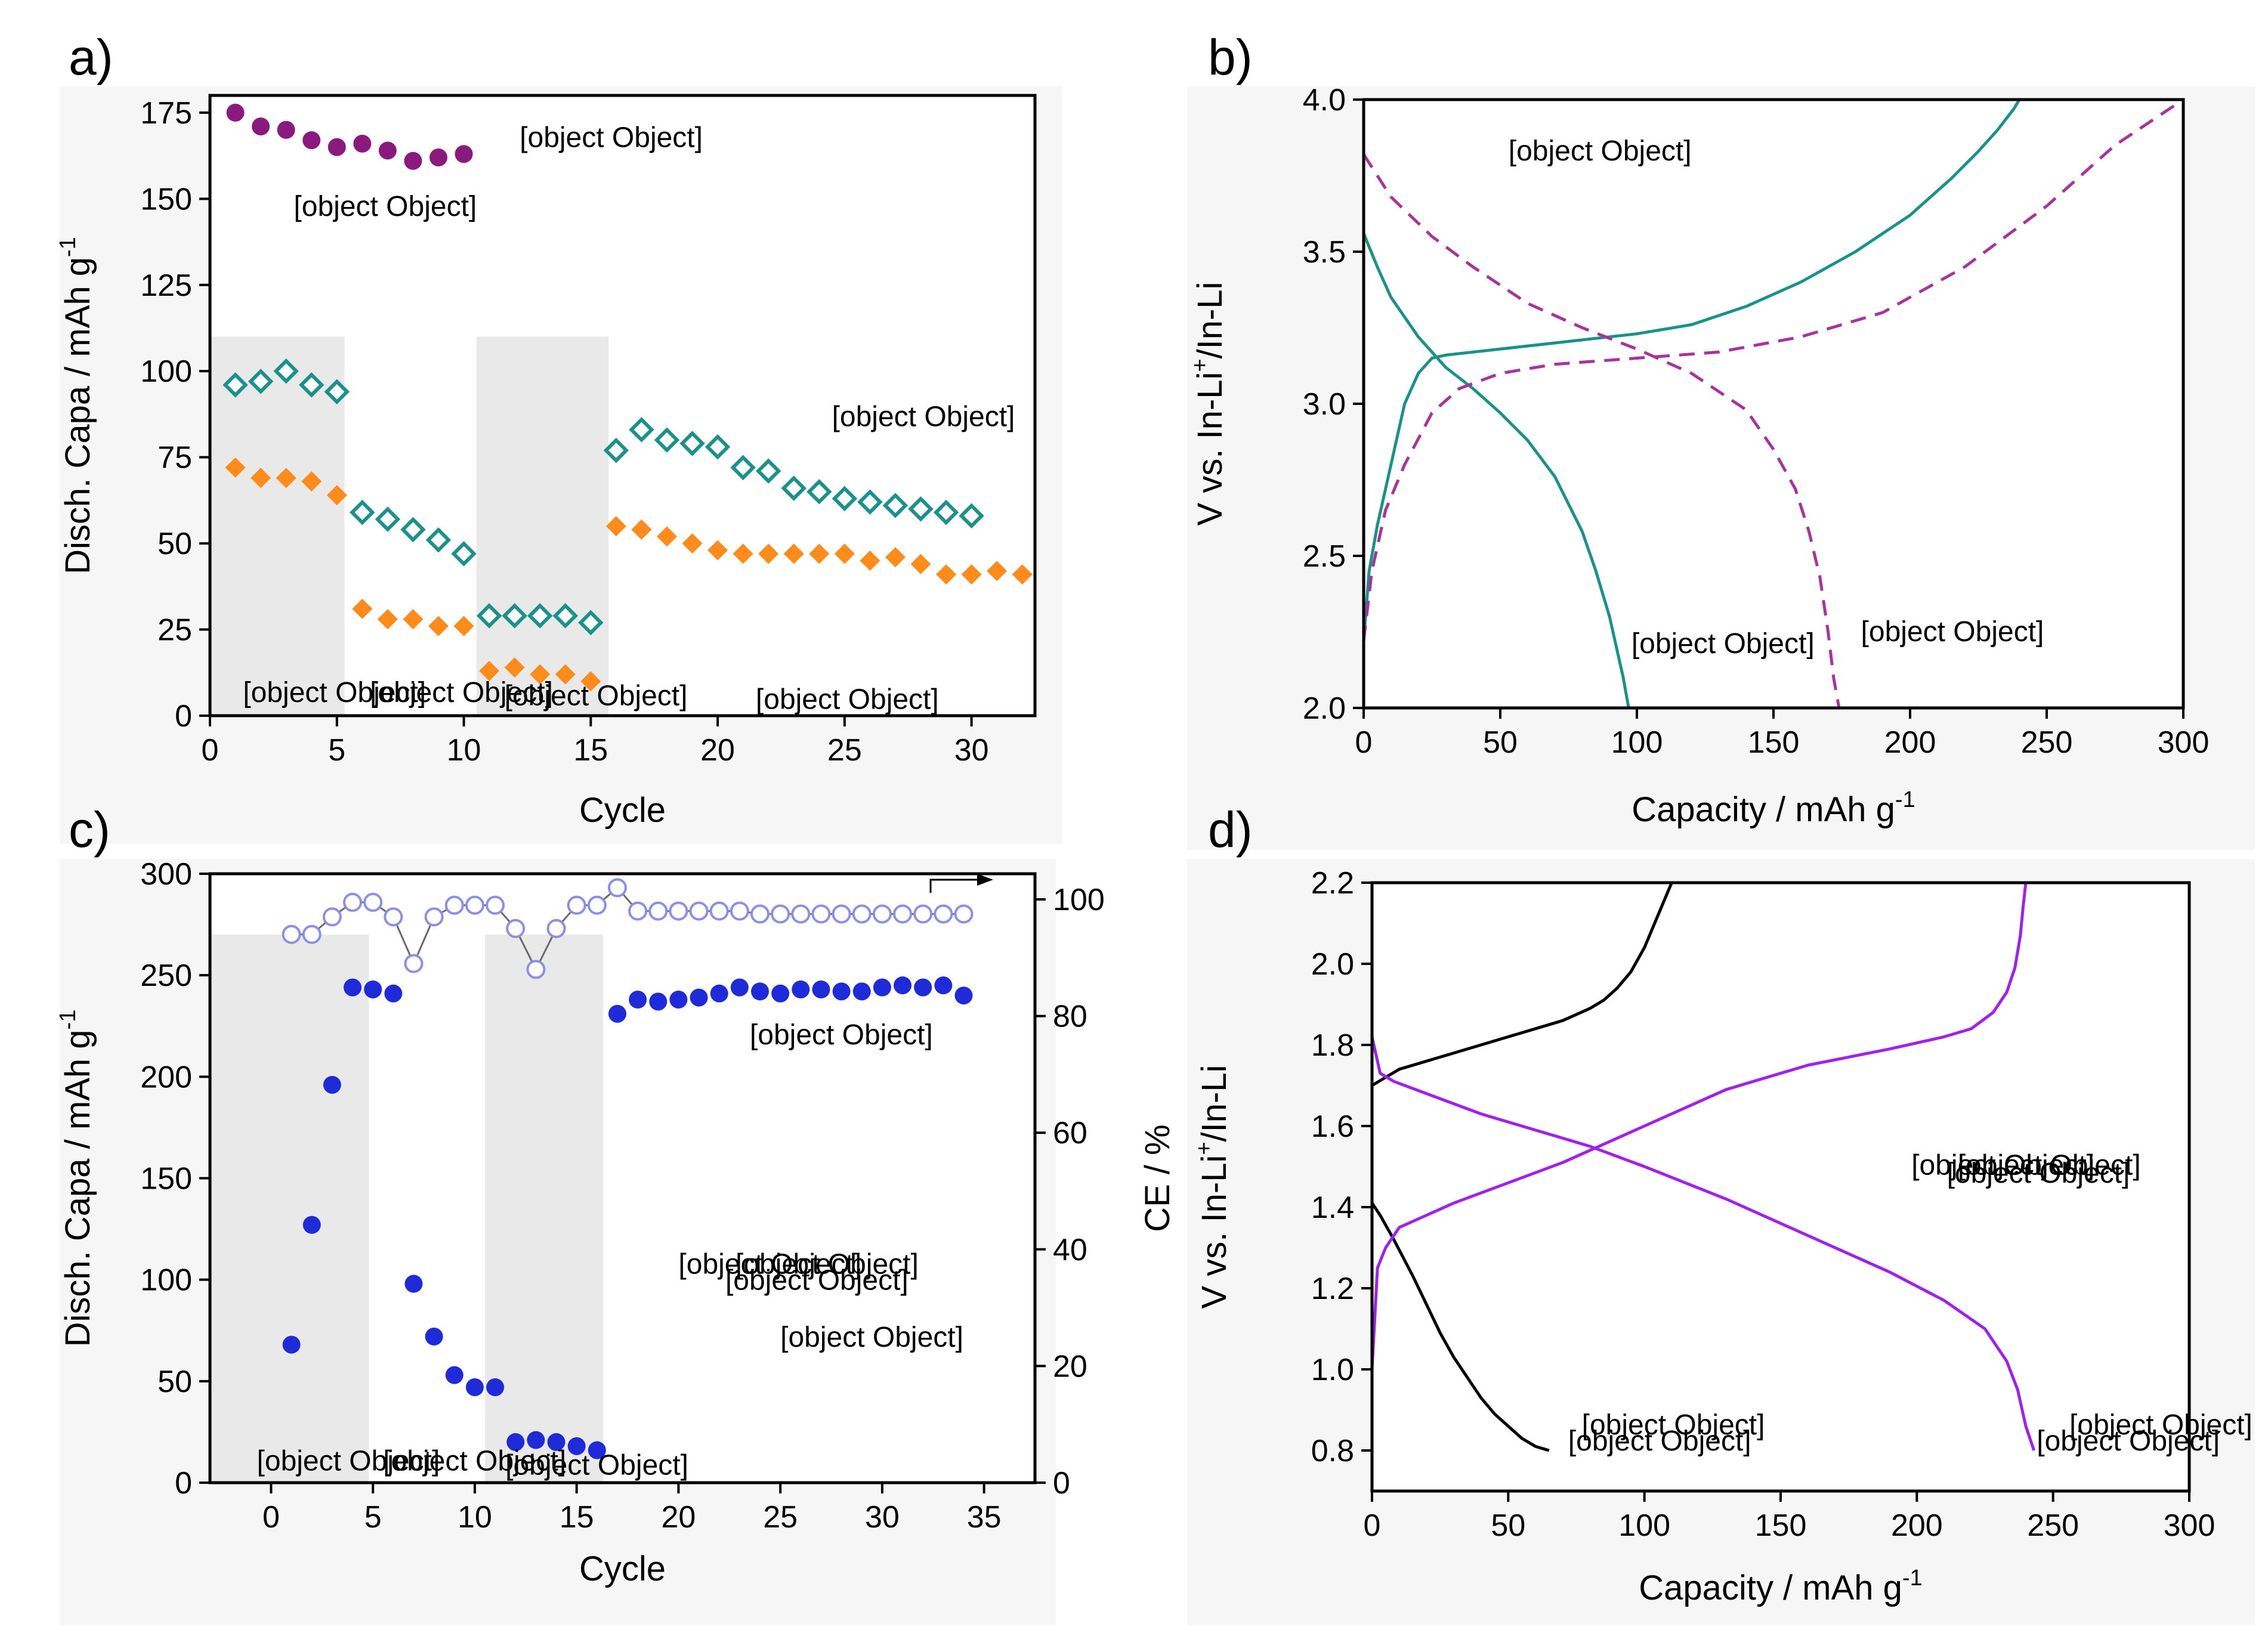 Image resolution: width=2268 pixels, height=1630 pixels. Describe the element at coordinates (373, 1518) in the screenshot. I see `x-tick-label: 5` at that location.